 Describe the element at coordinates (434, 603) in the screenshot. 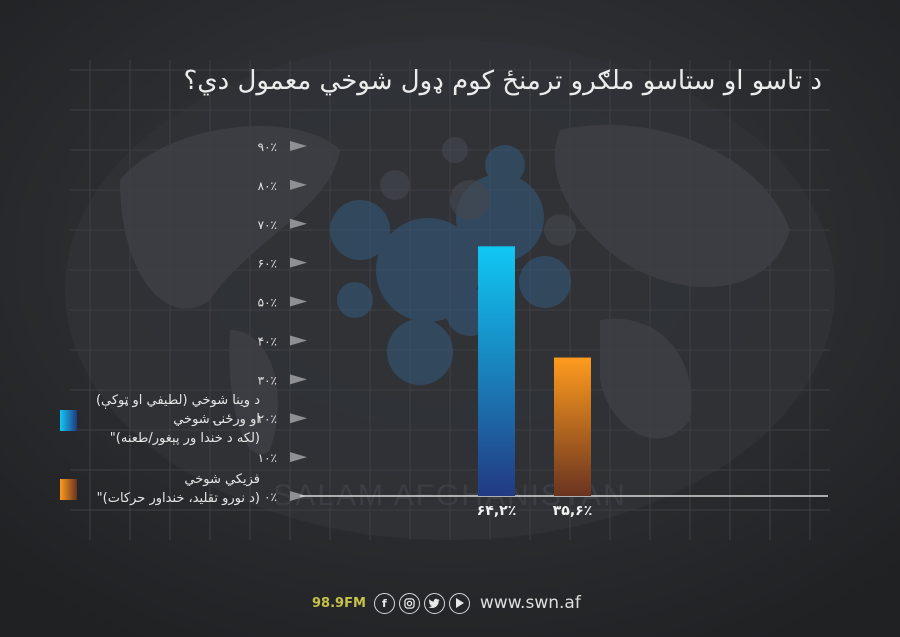

I see `twitter-icon` at that location.